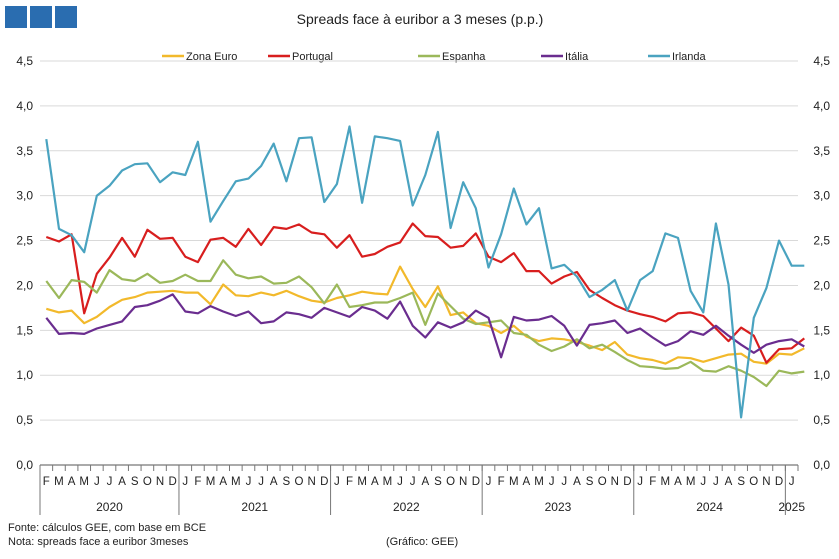 The height and width of the screenshot is (559, 839). Describe the element at coordinates (24, 285) in the screenshot. I see `y-tick-label: 2,0` at that location.